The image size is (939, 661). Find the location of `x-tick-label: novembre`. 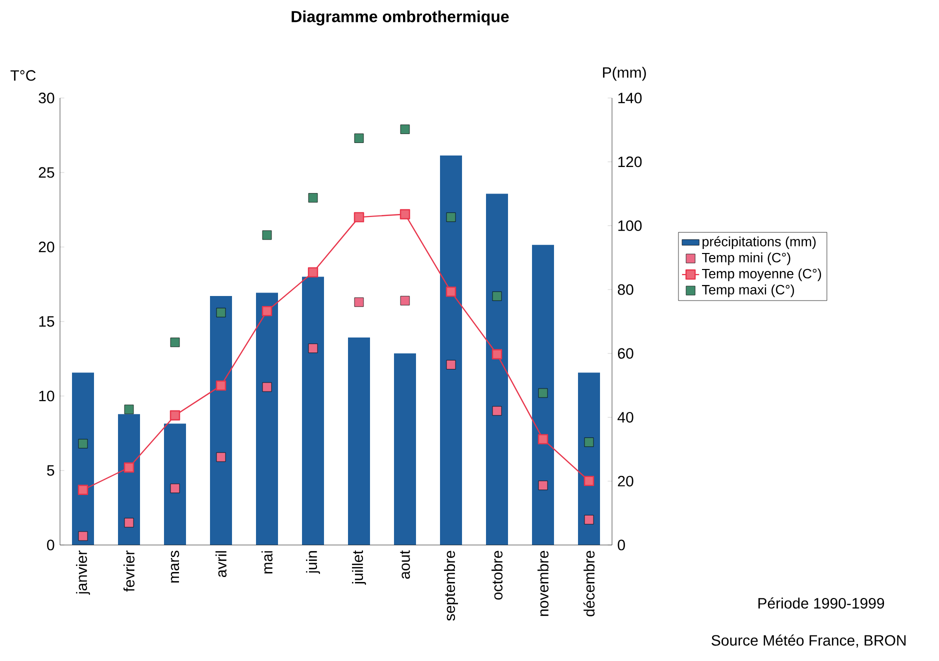

x-tick-label: novembre is located at coordinates (543, 583).